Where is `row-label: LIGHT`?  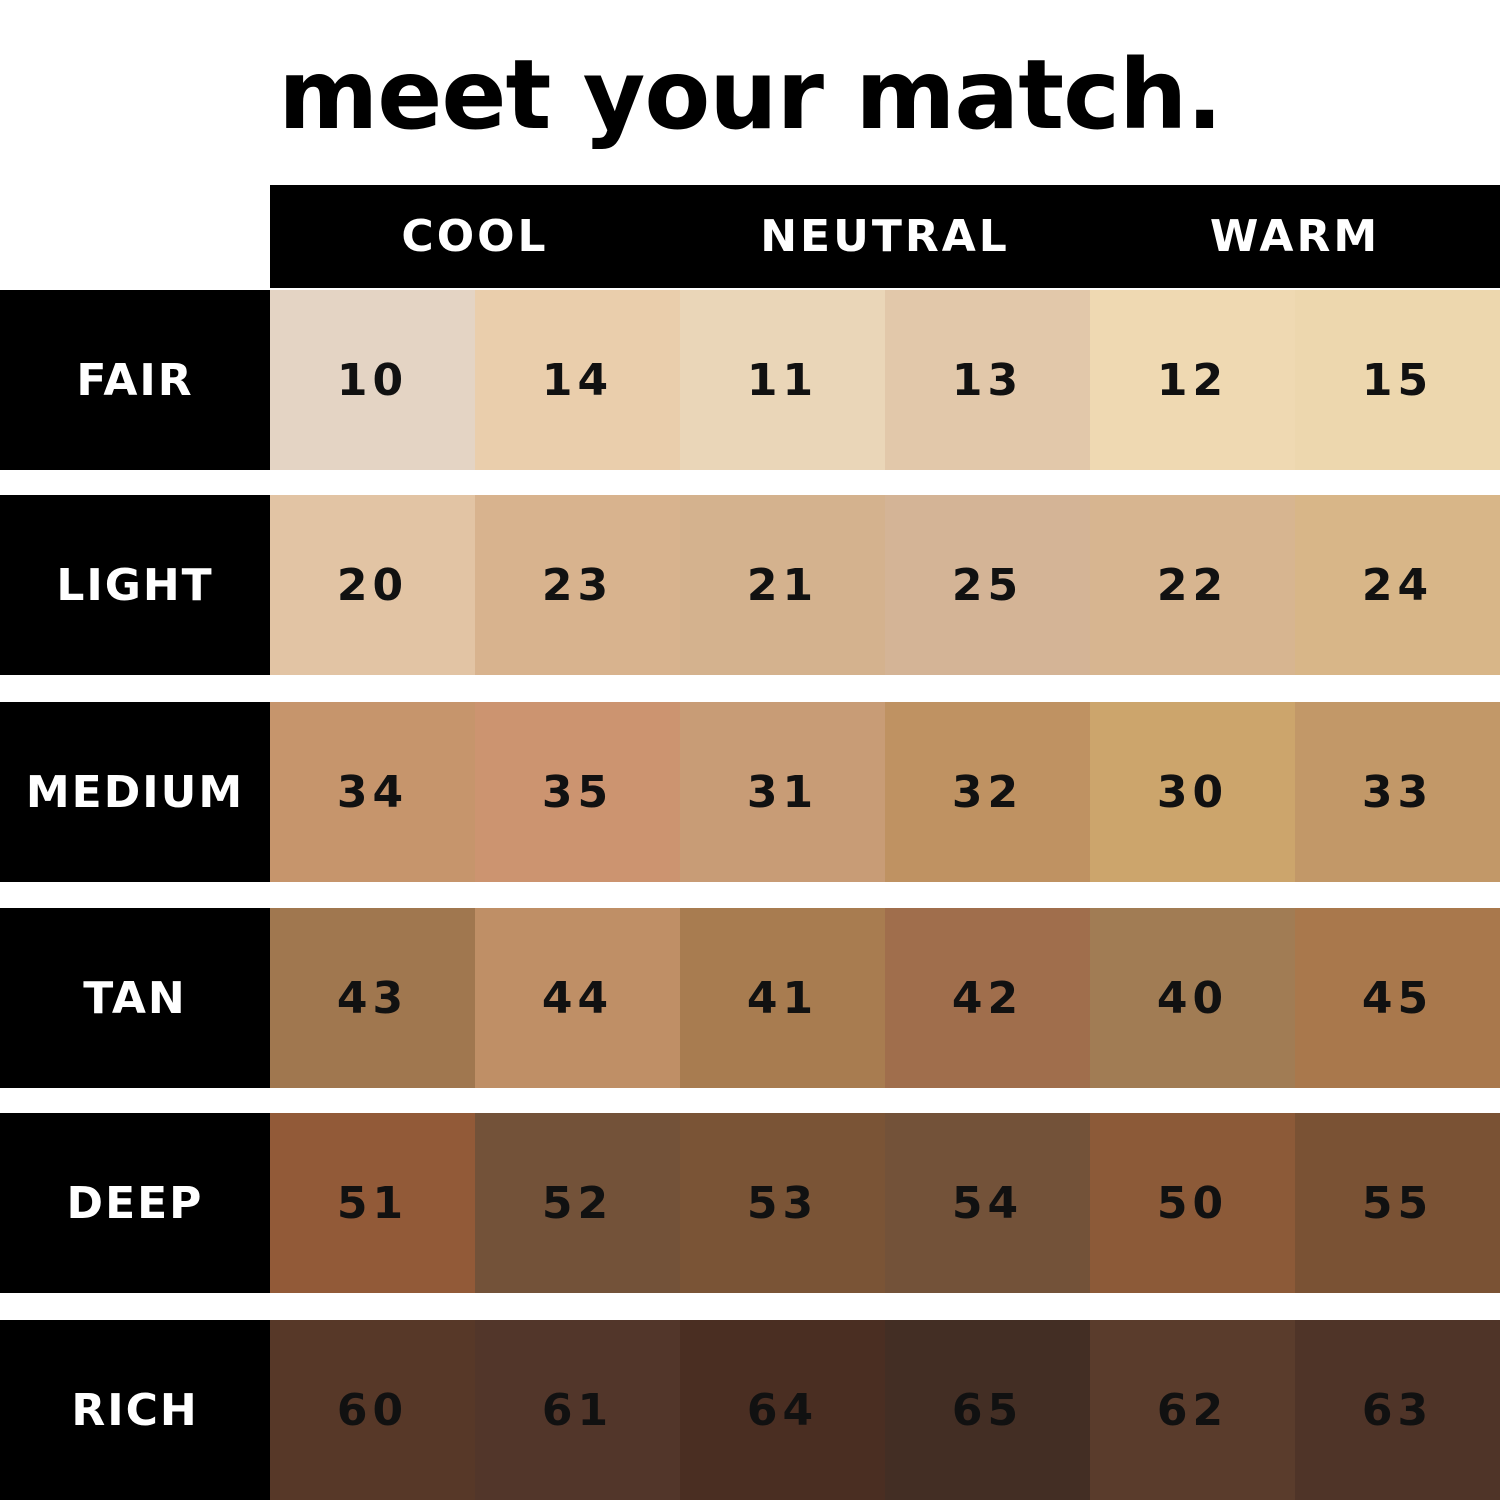
row-label: LIGHT is located at coordinates (135, 585).